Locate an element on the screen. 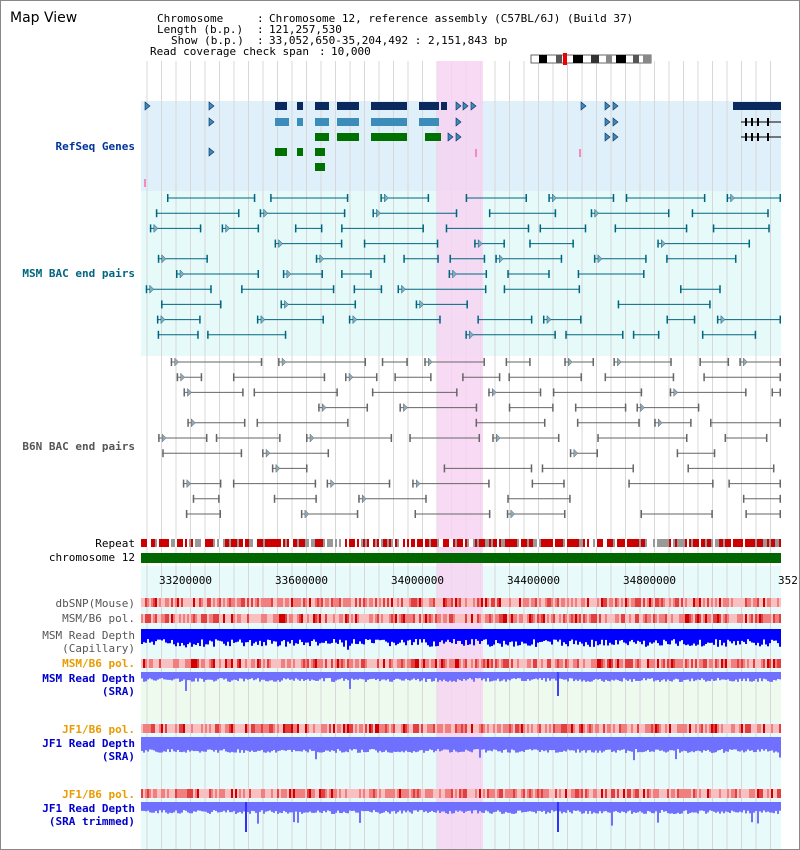 This screenshot has width=800, height=850. track-label-b6n-bac: B6N BAC end pairs is located at coordinates (78, 446).